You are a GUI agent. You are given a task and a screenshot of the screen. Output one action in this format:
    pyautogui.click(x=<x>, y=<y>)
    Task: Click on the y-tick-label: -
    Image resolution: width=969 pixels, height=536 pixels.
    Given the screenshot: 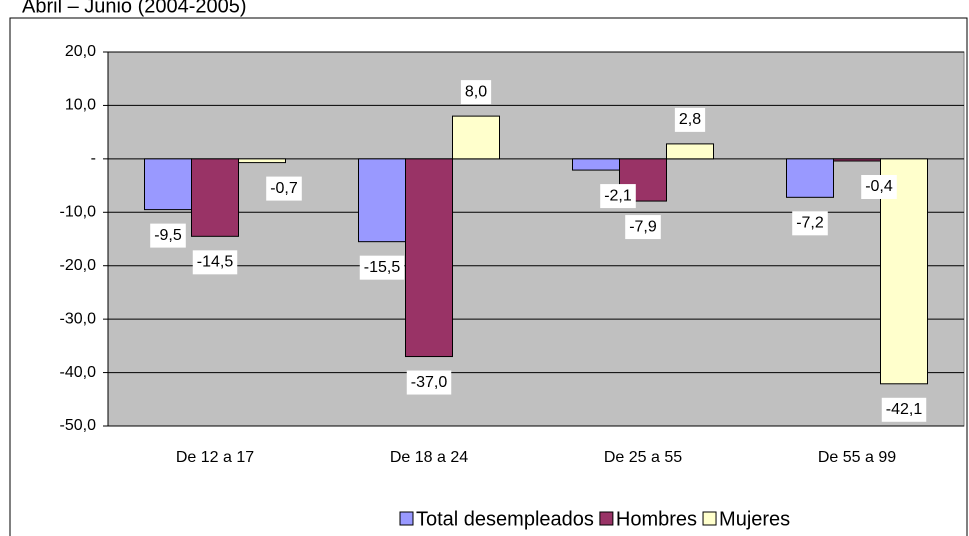 What is the action you would take?
    pyautogui.click(x=93, y=158)
    